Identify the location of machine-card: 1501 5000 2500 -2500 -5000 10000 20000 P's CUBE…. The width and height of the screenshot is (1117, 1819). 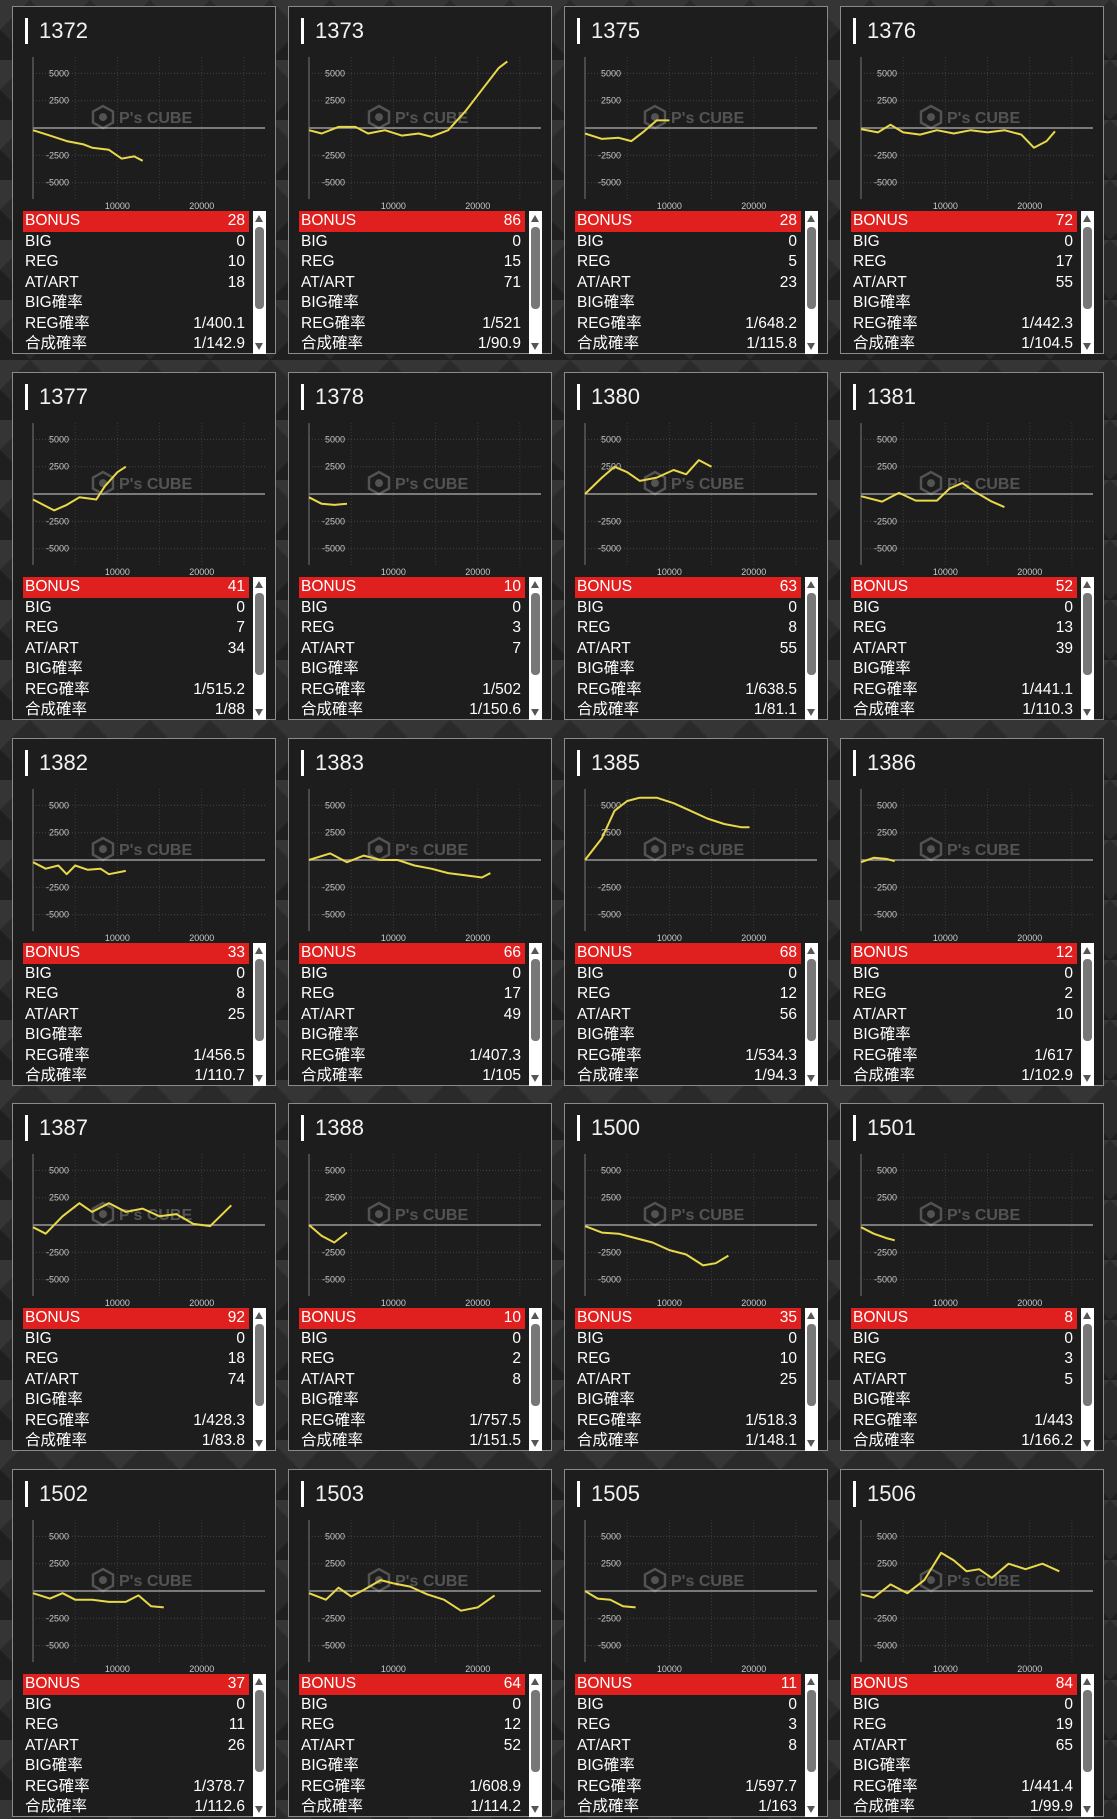
(972, 1277).